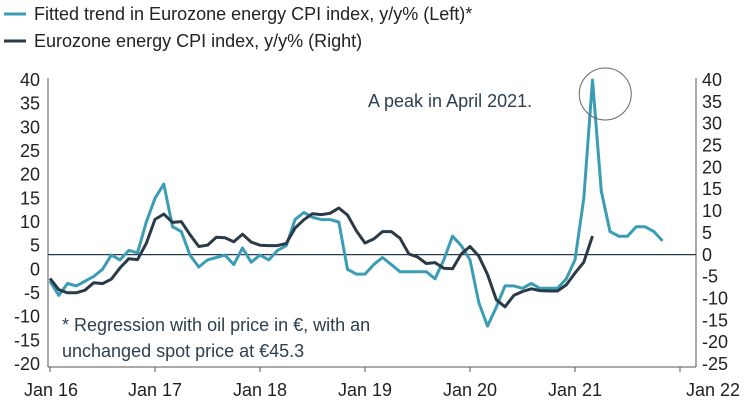  What do you see at coordinates (260, 390) in the screenshot?
I see `x-tick-label: Jan 18` at bounding box center [260, 390].